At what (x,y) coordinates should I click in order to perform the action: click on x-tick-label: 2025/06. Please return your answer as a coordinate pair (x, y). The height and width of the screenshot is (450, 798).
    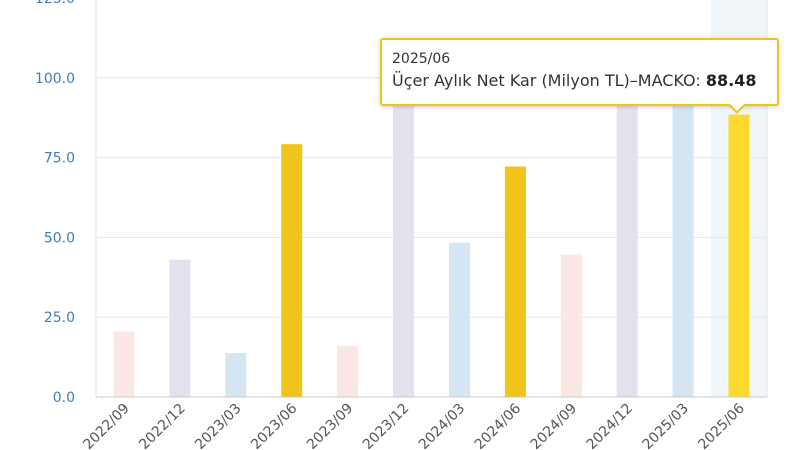
    Looking at the image, I should click on (721, 425).